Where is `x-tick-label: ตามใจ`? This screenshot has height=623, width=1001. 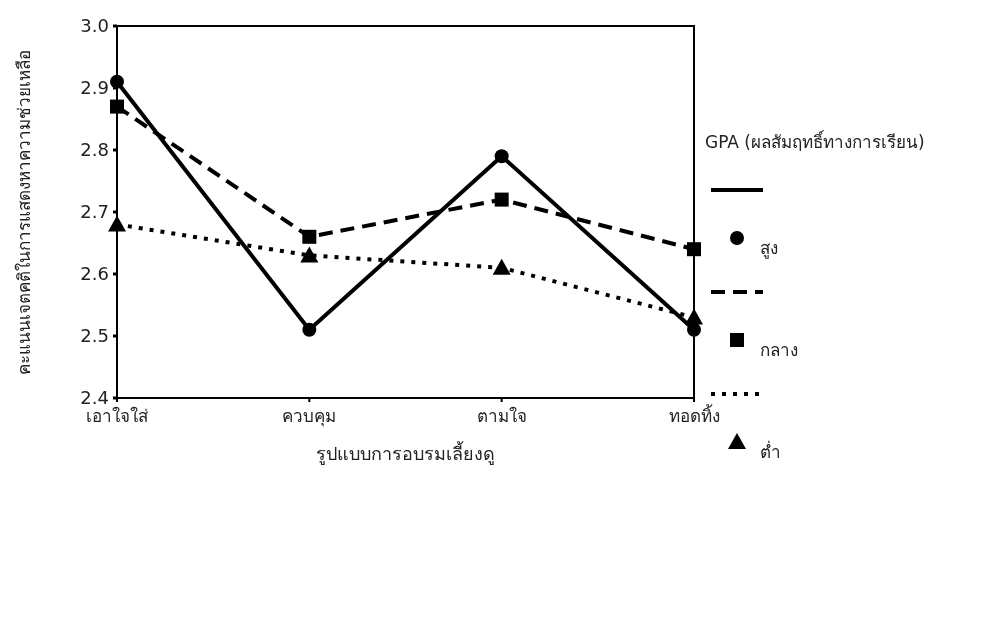
x-tick-label: ตามใจ is located at coordinates (501, 416).